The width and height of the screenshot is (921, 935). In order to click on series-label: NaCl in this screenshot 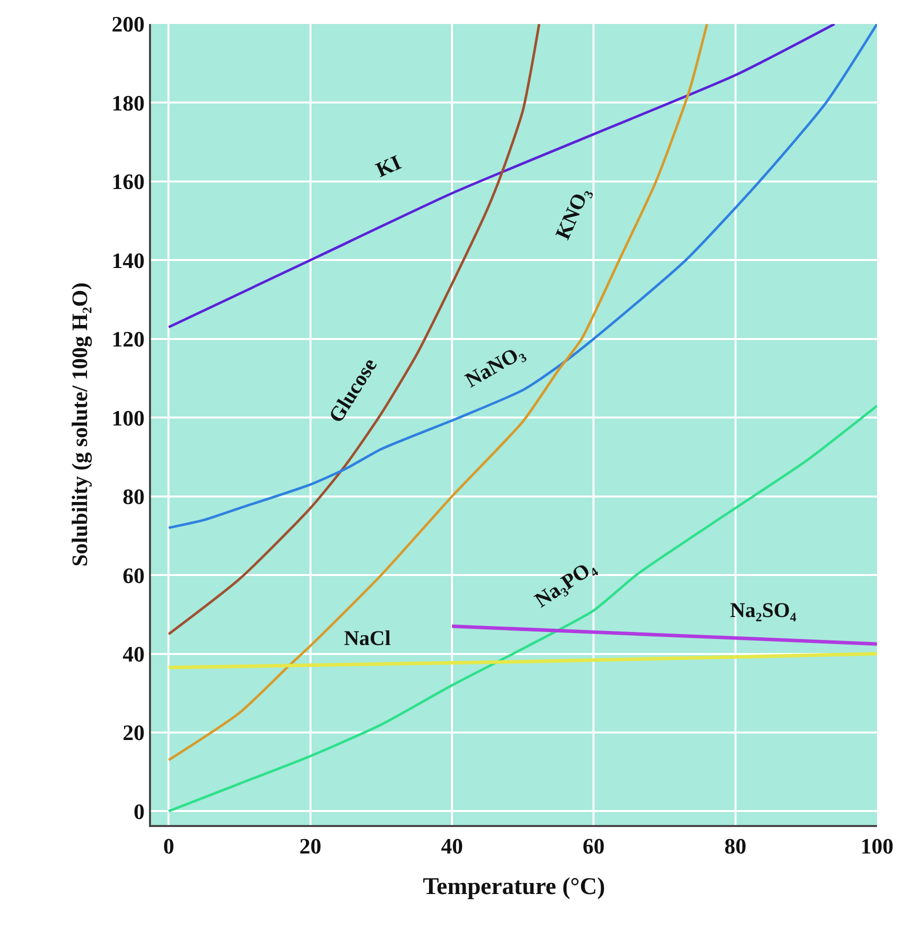, I will do `click(367, 638)`.